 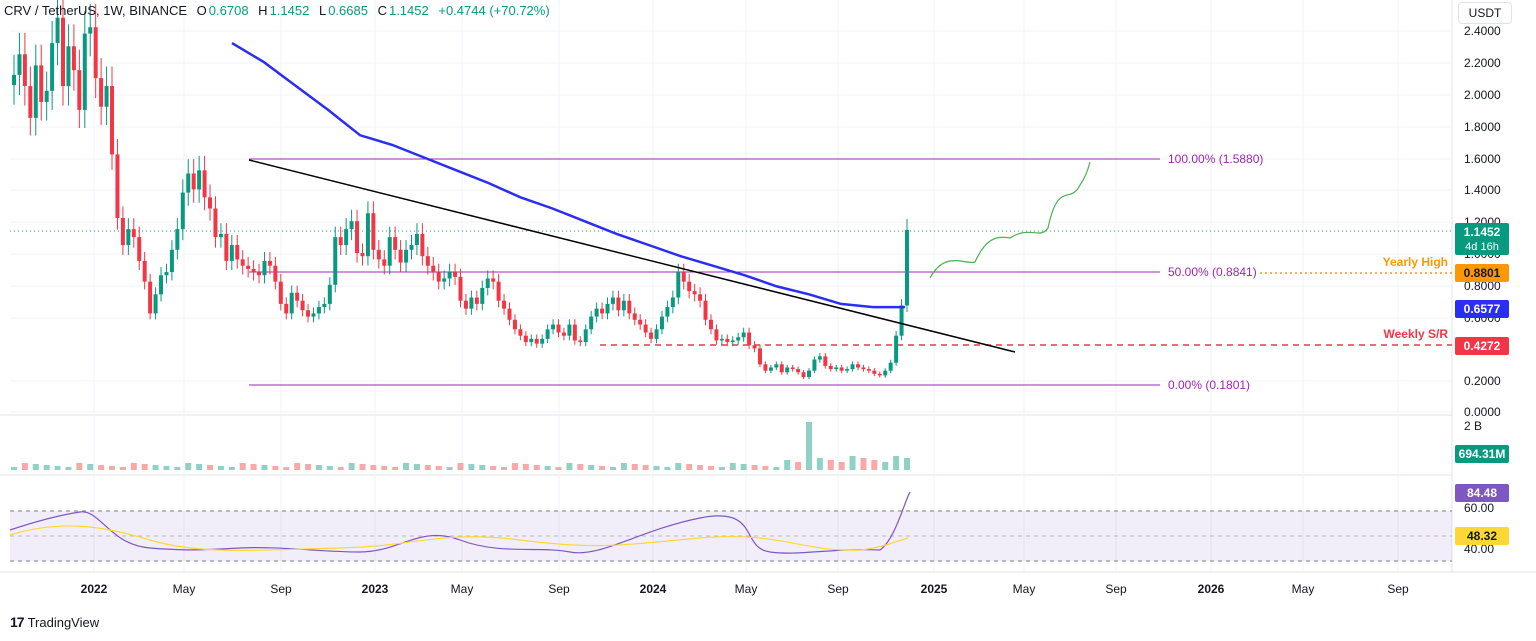 I want to click on volume-last-badge, so click(x=1482, y=454).